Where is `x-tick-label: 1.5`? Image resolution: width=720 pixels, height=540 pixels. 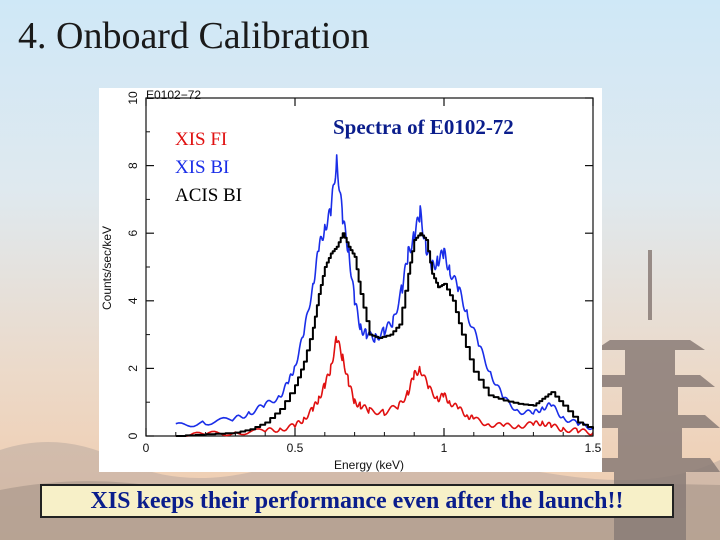
x-tick-label: 1.5 is located at coordinates (593, 448).